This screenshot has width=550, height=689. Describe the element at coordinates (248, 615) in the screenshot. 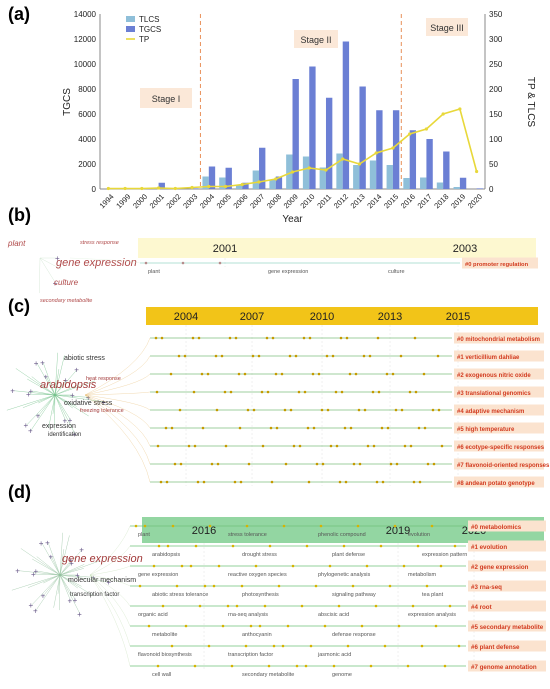

I see `timeline-term: rna-seq analysis` at that location.